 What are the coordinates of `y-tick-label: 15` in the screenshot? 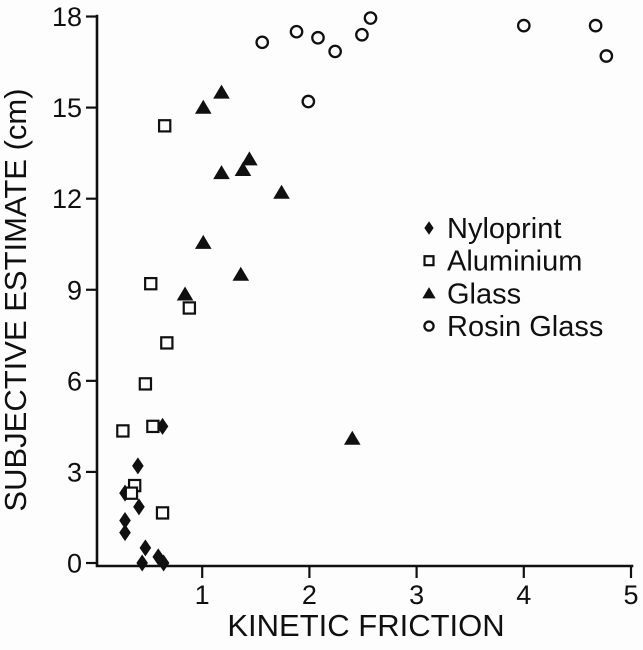 It's located at (67, 108).